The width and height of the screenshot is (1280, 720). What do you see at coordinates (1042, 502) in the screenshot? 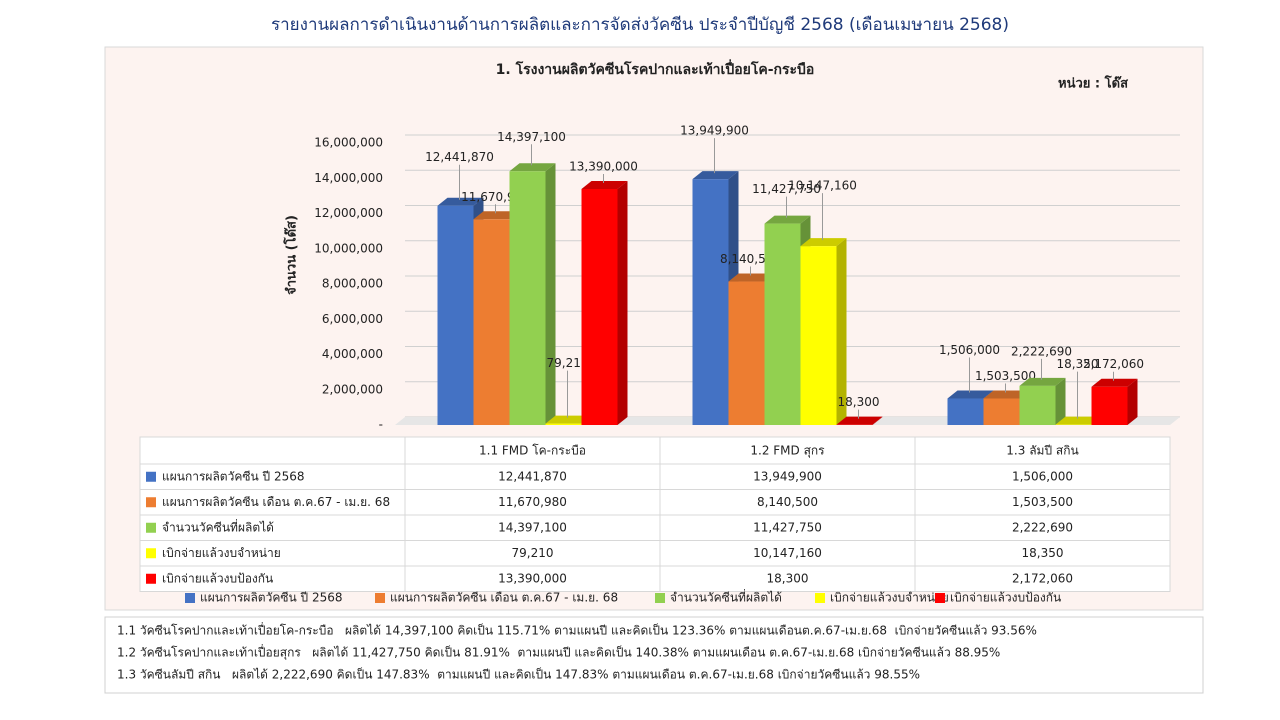
I see `table-cell: 1,503,500` at bounding box center [1042, 502].